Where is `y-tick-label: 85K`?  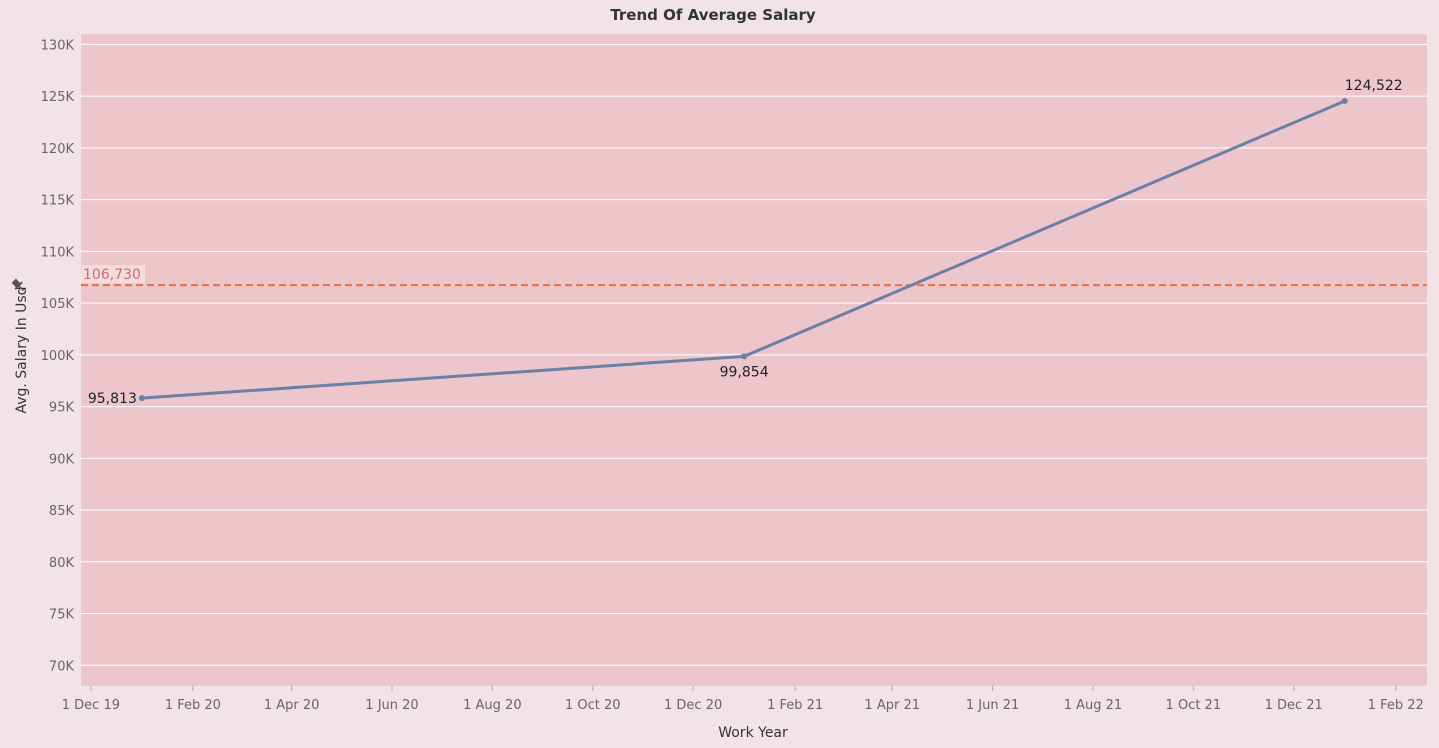 y-tick-label: 85K is located at coordinates (62, 511).